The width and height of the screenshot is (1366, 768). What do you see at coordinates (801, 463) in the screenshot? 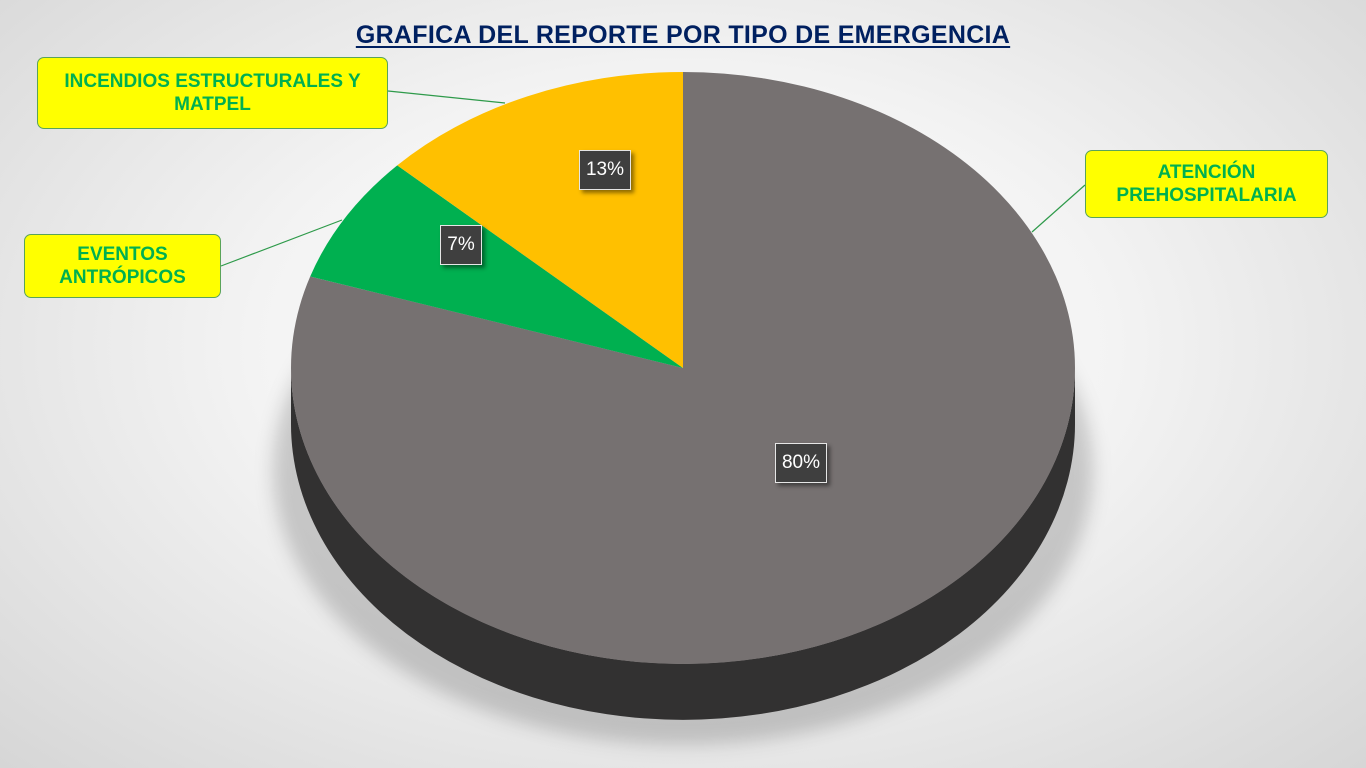
I see `data-label-atencion-prehospitalaria: 80%` at bounding box center [801, 463].